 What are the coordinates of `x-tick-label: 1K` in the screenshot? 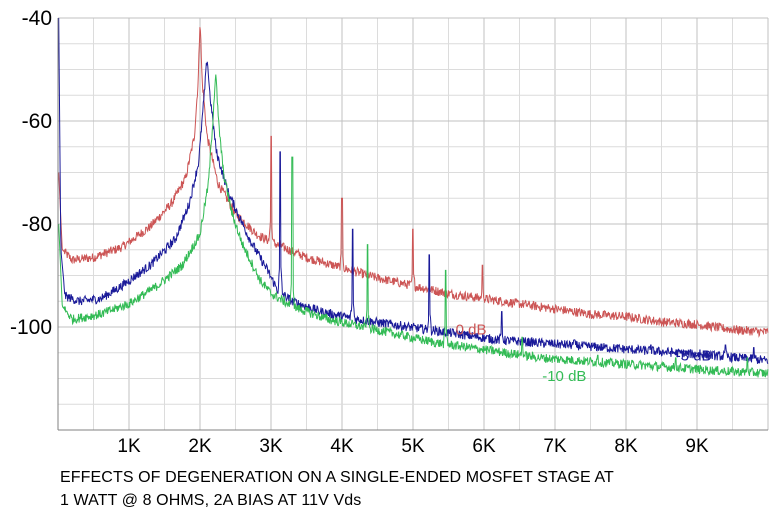 It's located at (129, 446).